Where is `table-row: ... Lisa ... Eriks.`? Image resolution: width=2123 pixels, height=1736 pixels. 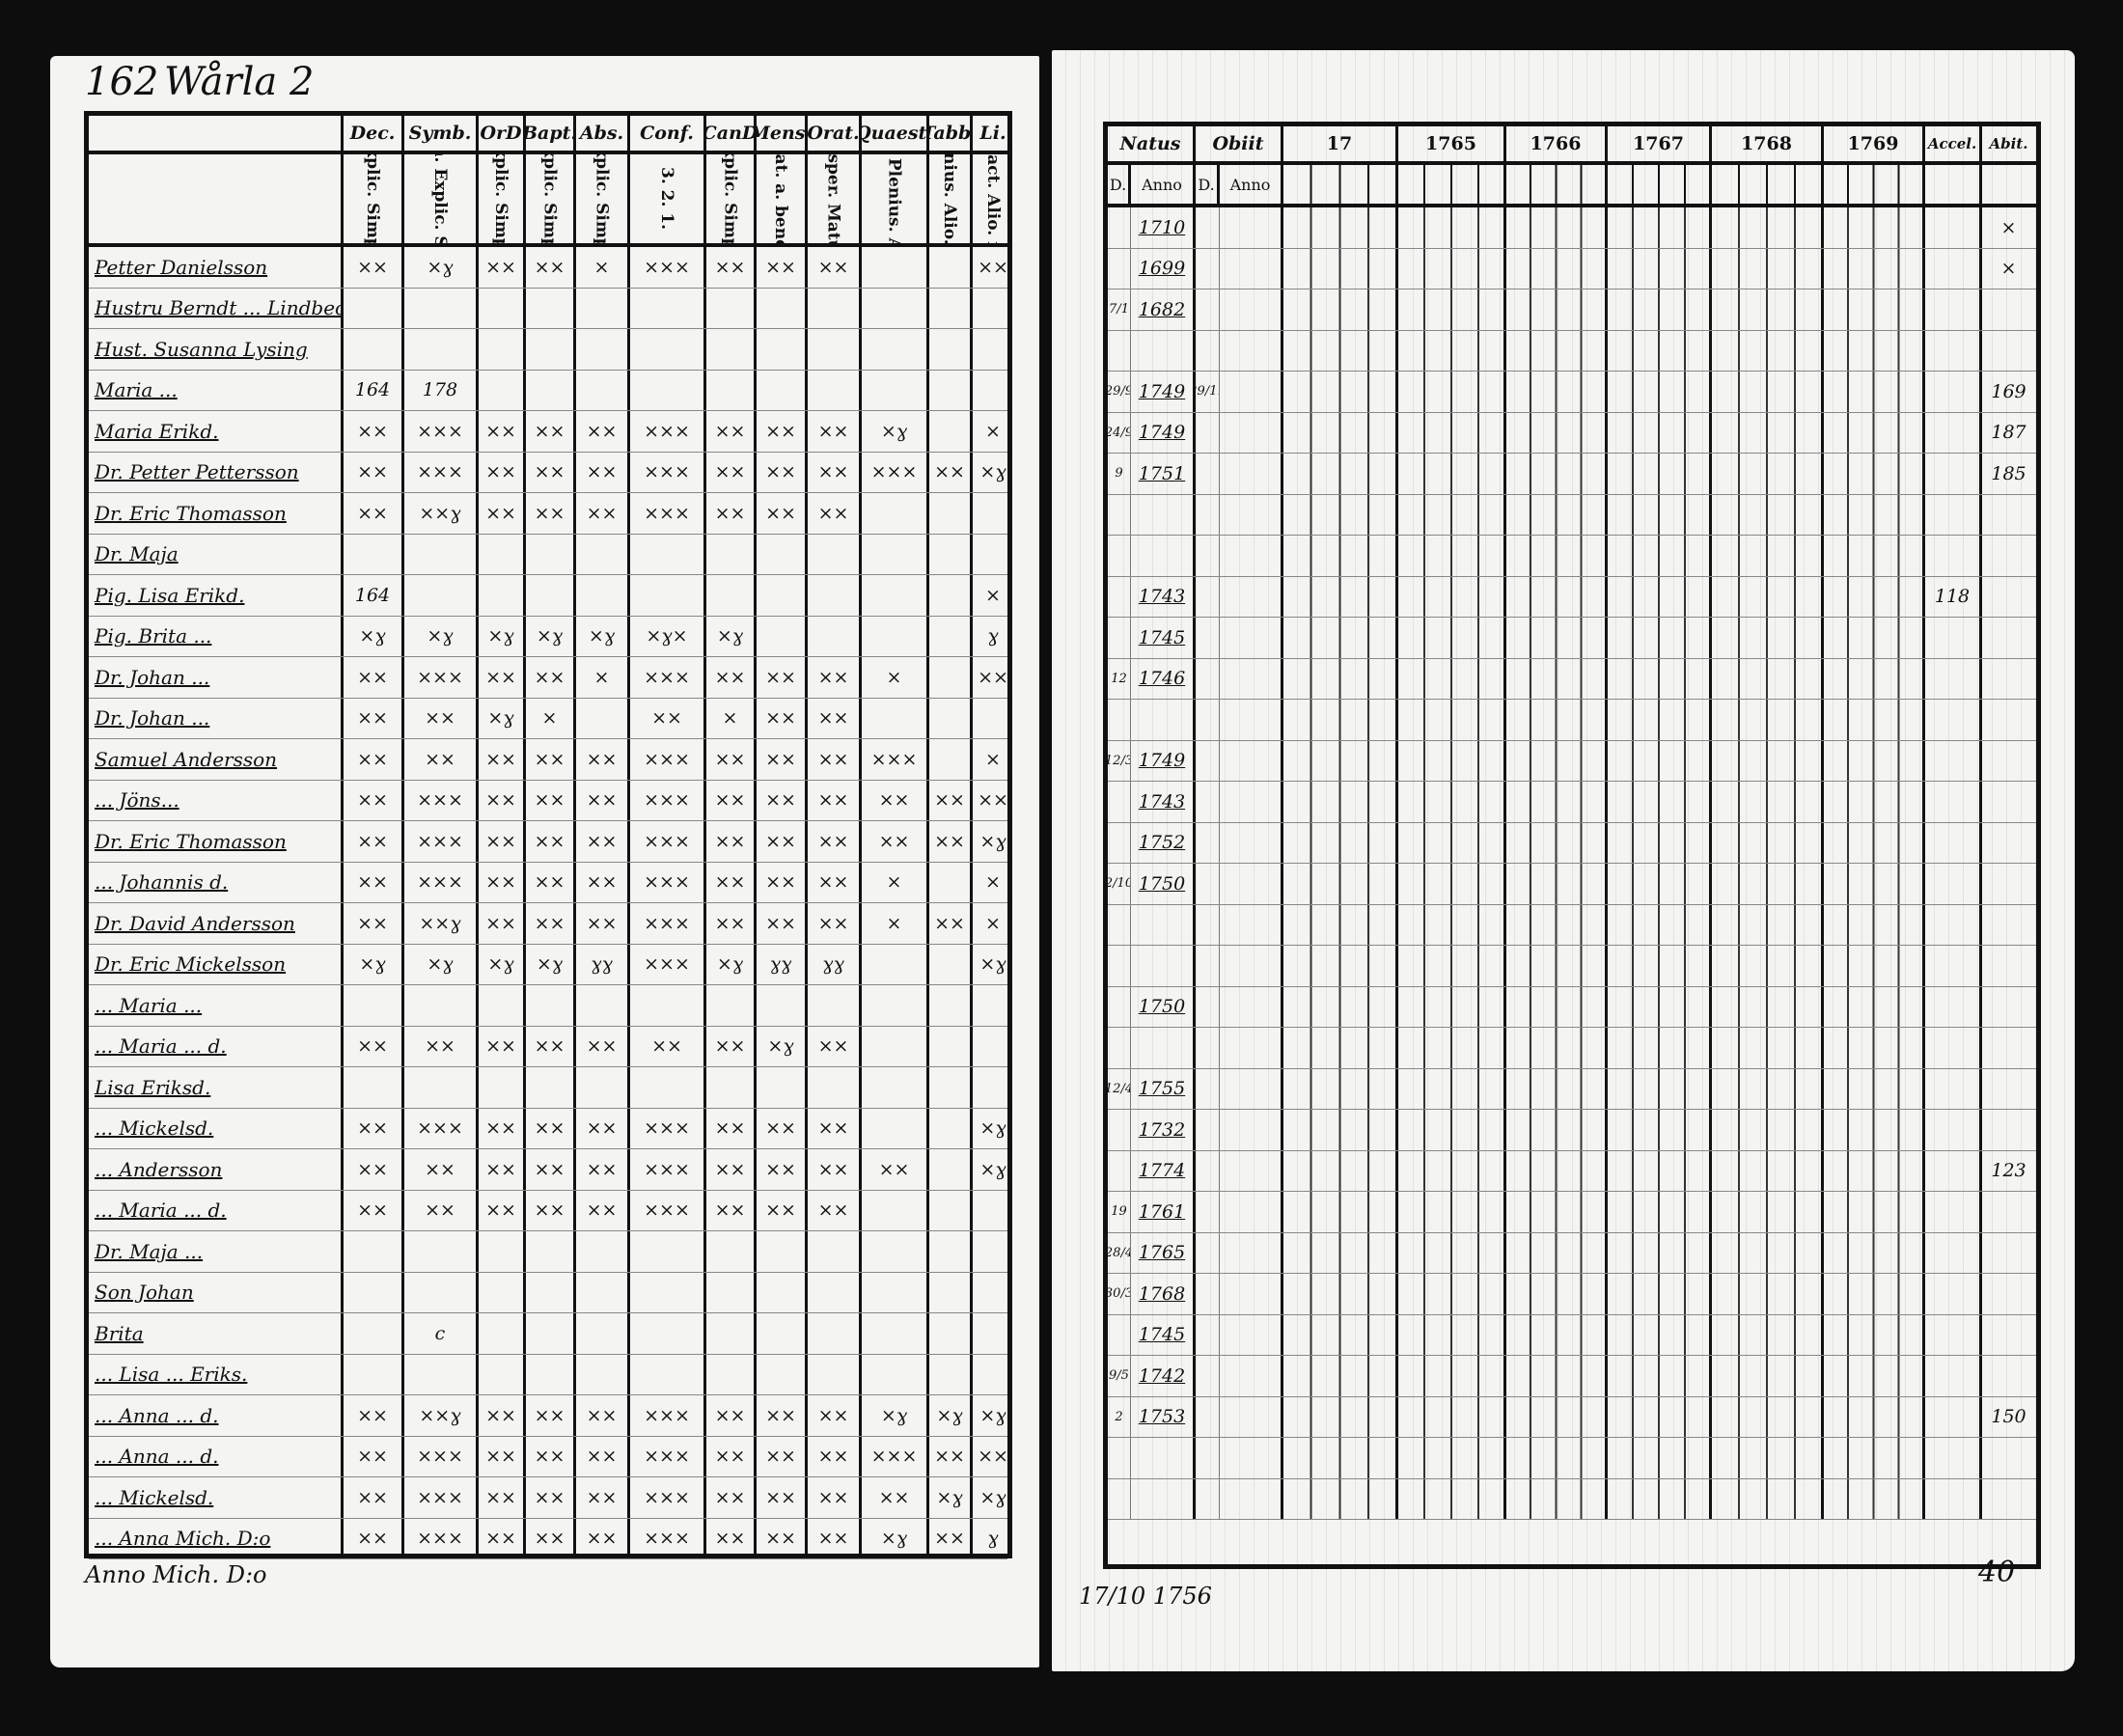 table-row: ... Lisa ... Eriks. is located at coordinates (548, 1374).